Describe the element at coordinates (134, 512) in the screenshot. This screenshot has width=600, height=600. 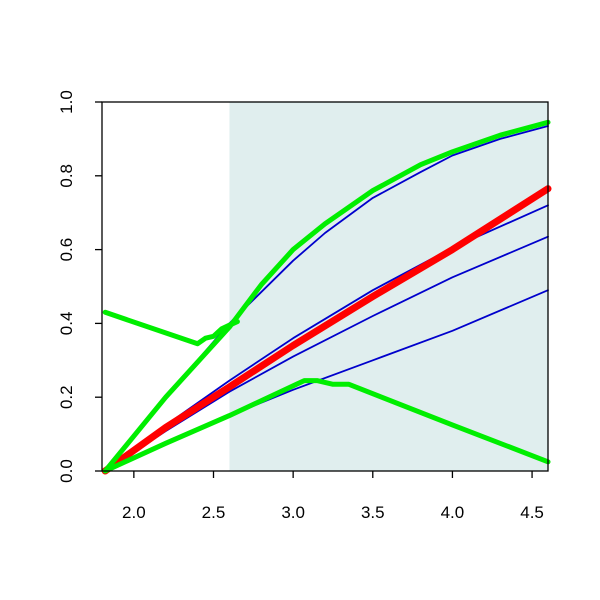
I see `x-tick-label: 2.0` at that location.